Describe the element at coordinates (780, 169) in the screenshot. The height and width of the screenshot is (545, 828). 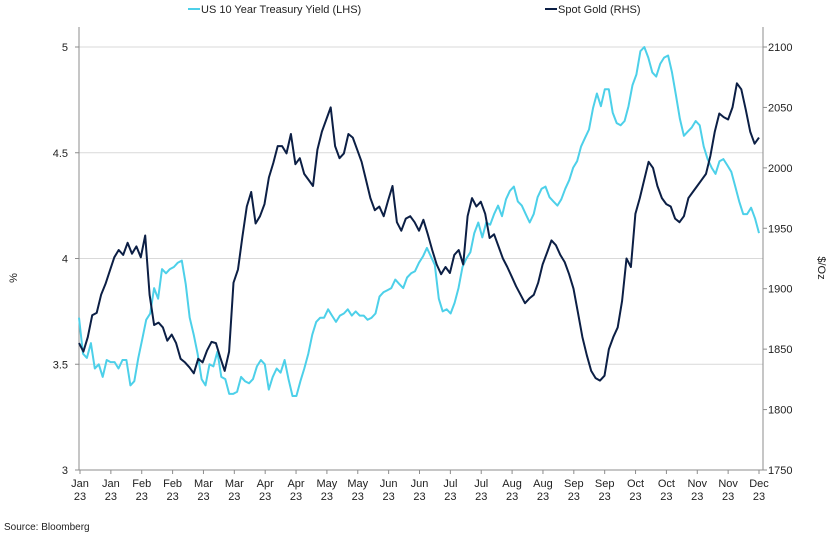
I see `right-tick-label: 2000` at that location.